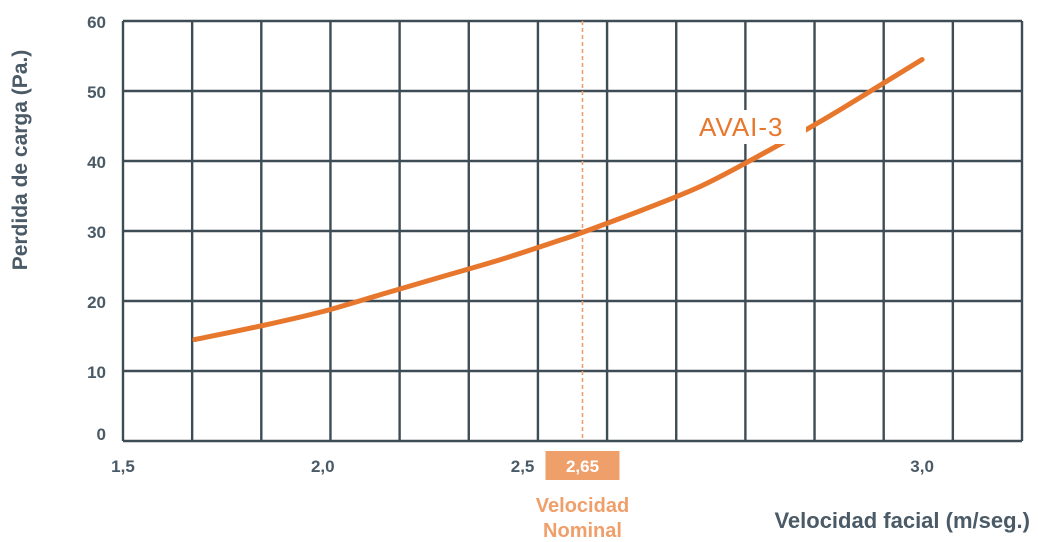 The width and height of the screenshot is (1038, 542). Describe the element at coordinates (96, 232) in the screenshot. I see `y-tick-label: 30` at that location.